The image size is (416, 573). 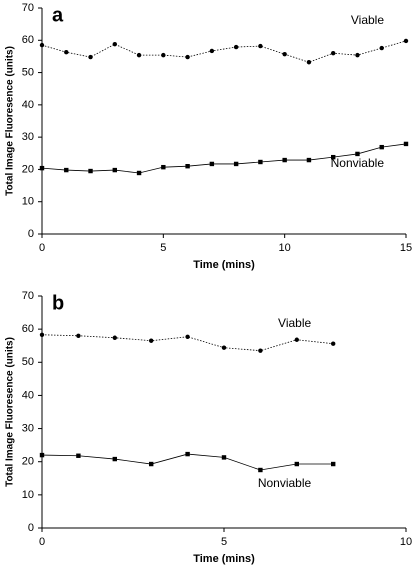 What do you see at coordinates (58, 303) in the screenshot?
I see `panel-label: b` at bounding box center [58, 303].